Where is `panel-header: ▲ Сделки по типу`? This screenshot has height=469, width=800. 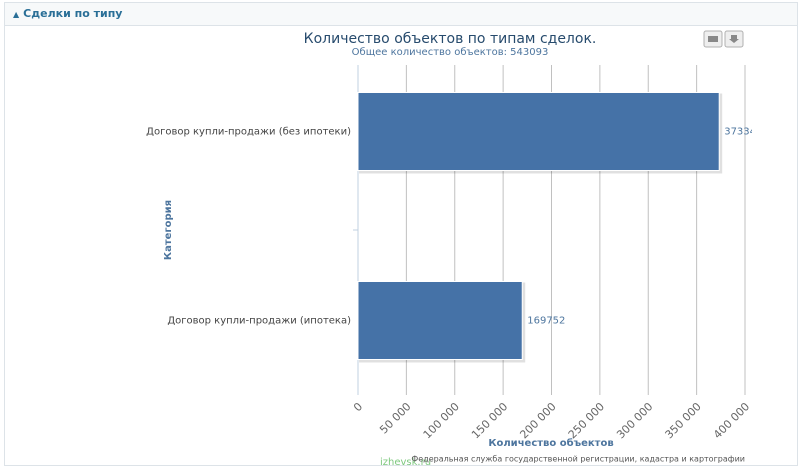
panel-header: ▲ Сделки по типу is located at coordinates (401, 14).